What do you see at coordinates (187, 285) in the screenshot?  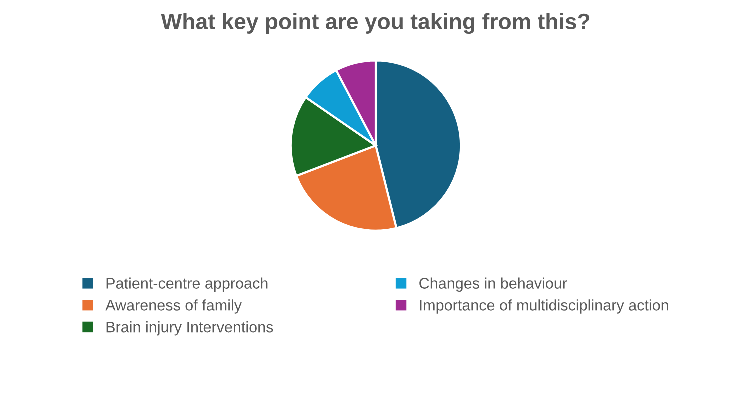 I see `legend-label: Patient-centre approach` at bounding box center [187, 285].